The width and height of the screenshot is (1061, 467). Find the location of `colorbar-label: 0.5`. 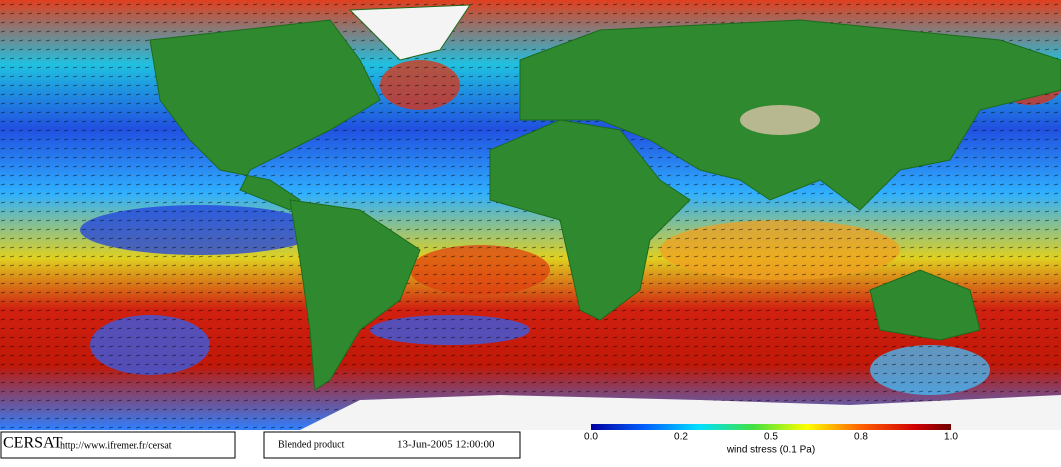

colorbar-label: 0.5 is located at coordinates (771, 437).